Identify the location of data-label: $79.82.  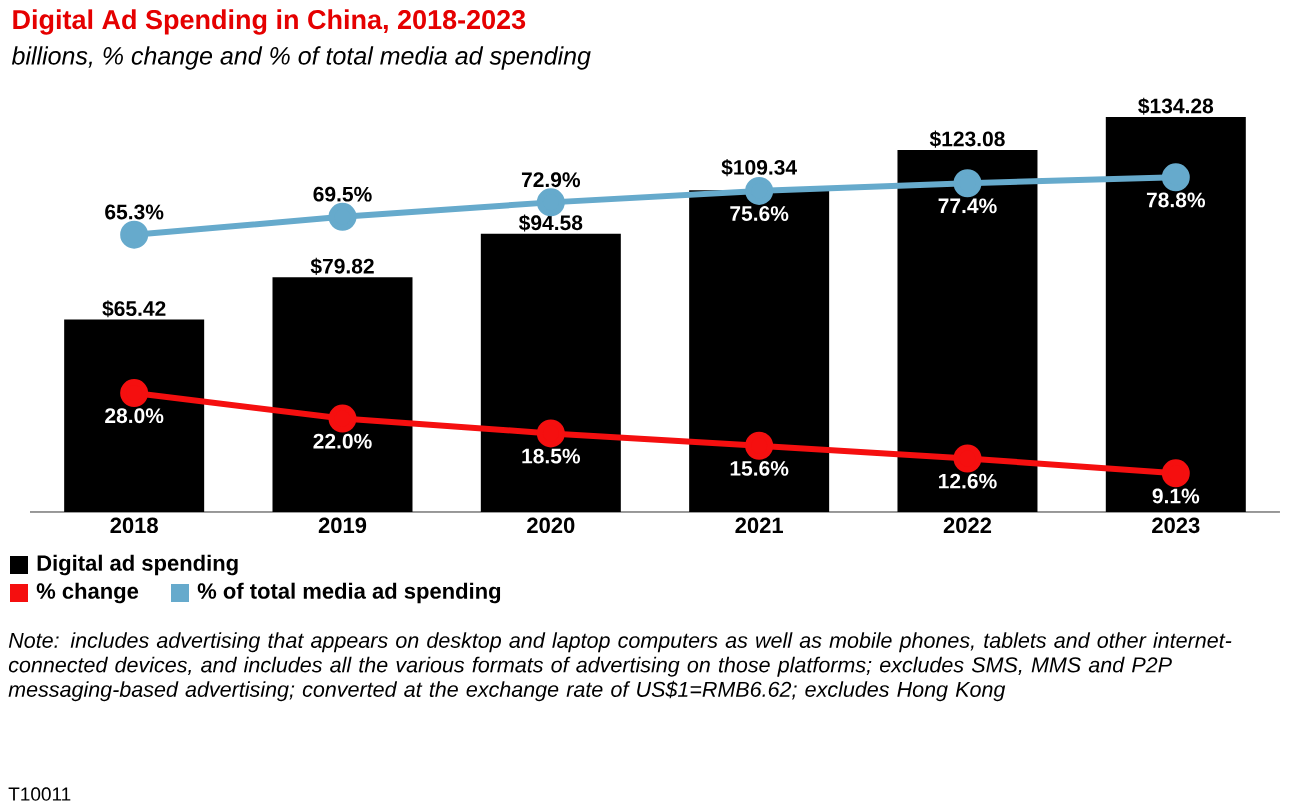
(342, 266).